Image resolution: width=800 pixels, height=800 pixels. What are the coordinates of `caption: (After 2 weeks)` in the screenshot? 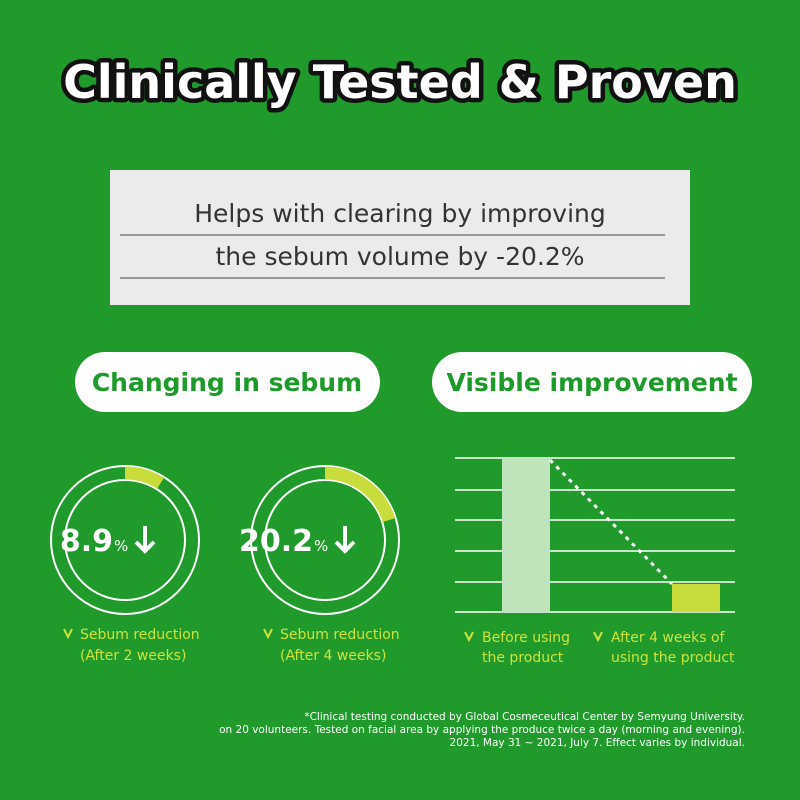 It's located at (133, 656).